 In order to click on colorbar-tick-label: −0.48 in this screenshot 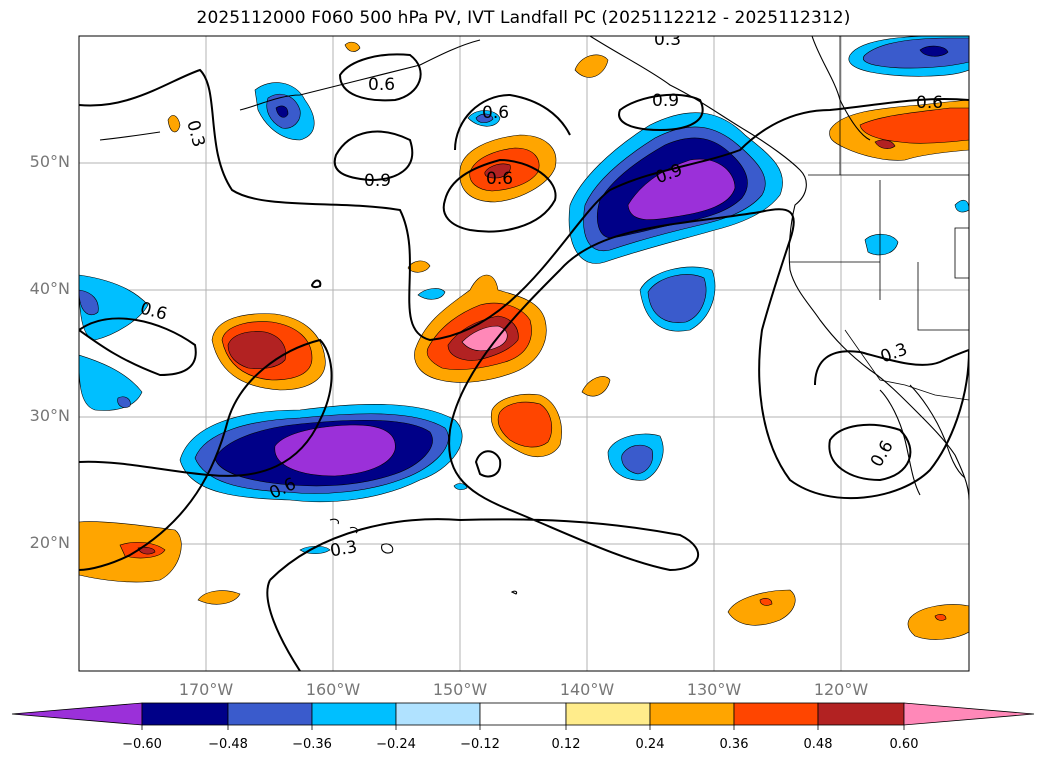, I will do `click(228, 744)`.